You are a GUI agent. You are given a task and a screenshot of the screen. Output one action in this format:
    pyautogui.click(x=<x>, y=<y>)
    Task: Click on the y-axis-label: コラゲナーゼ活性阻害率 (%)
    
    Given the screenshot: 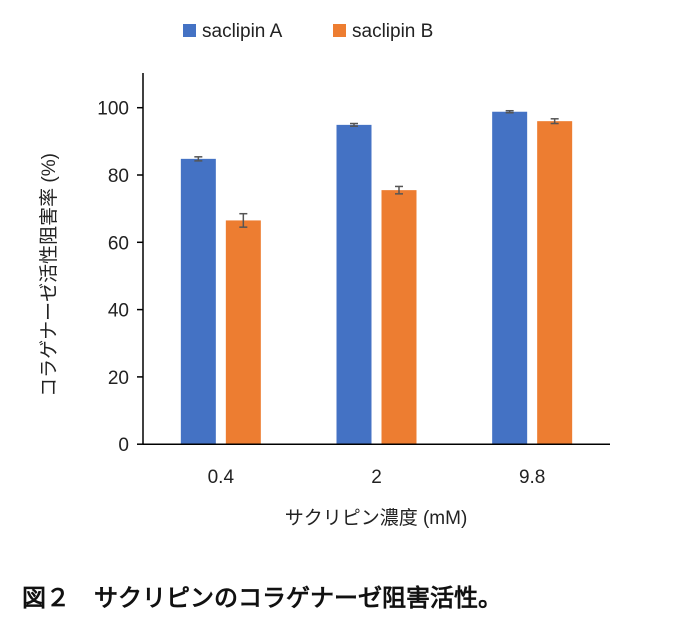 What is the action you would take?
    pyautogui.click(x=49, y=275)
    